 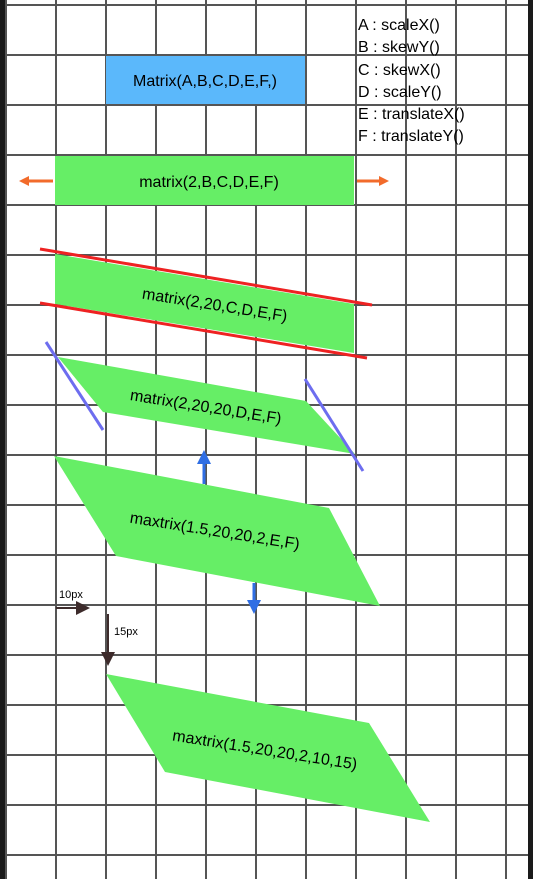 What do you see at coordinates (411, 136) in the screenshot?
I see `legend-item-f: F : translateY()` at bounding box center [411, 136].